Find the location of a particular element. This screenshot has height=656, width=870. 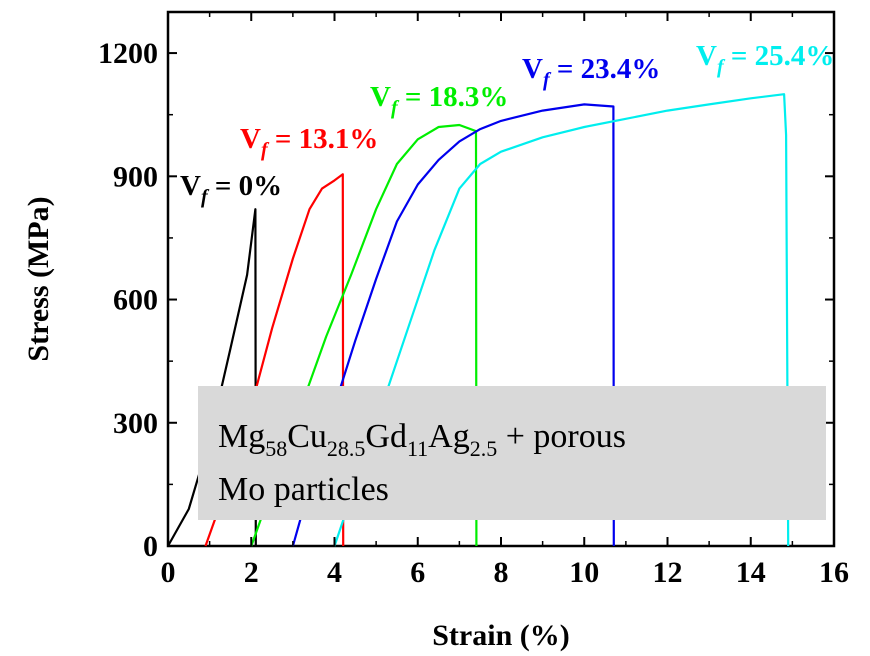

x-tick-label: 0 is located at coordinates (168, 572).